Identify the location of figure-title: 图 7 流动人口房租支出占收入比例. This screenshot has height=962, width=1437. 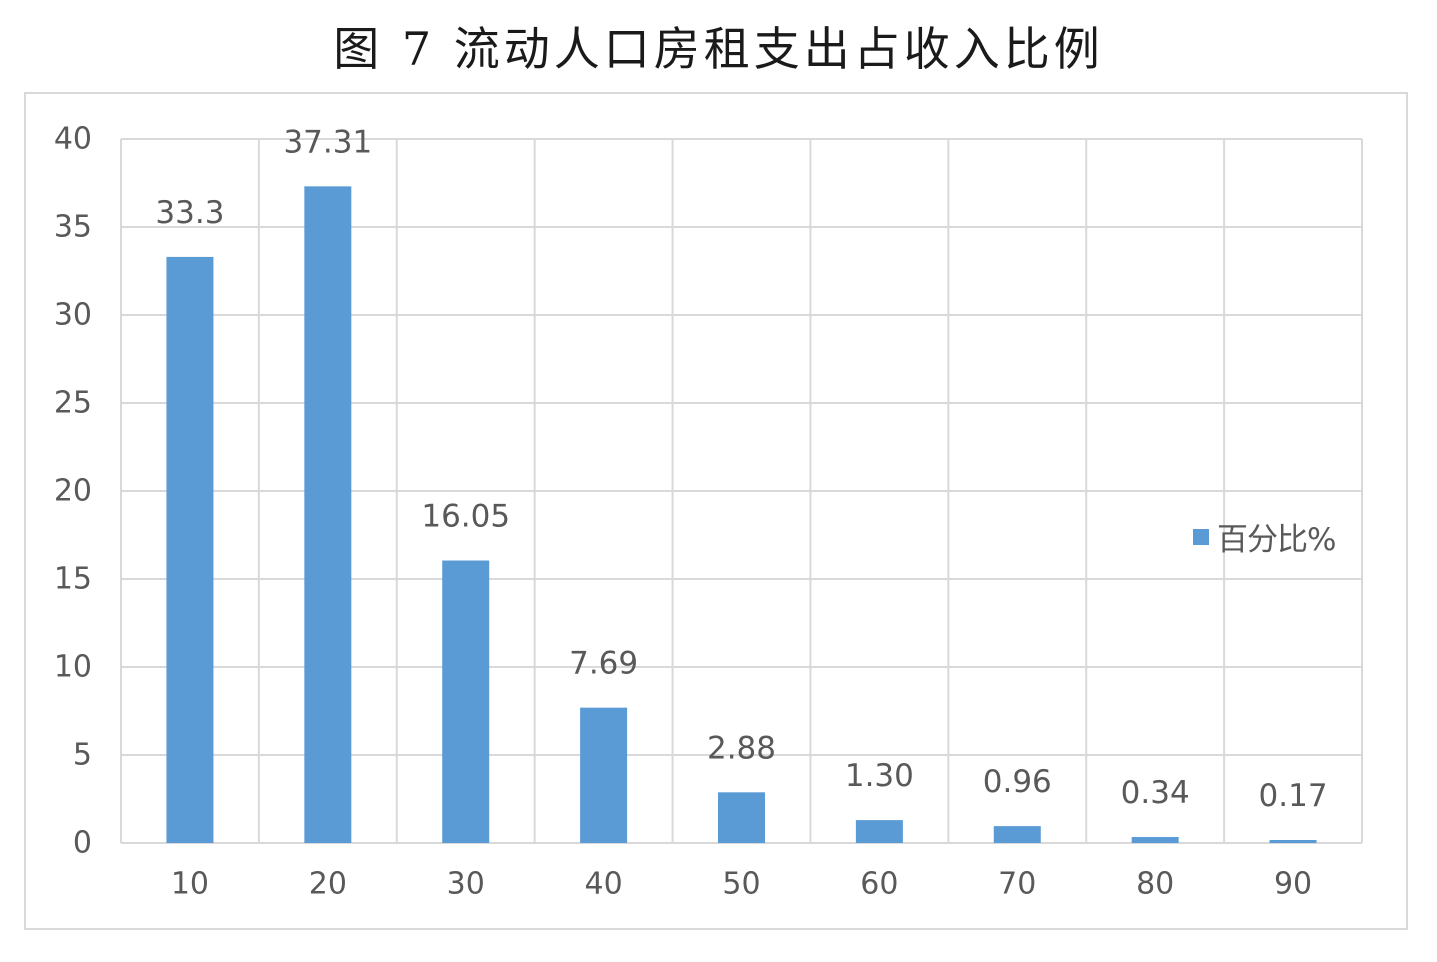
(718, 49).